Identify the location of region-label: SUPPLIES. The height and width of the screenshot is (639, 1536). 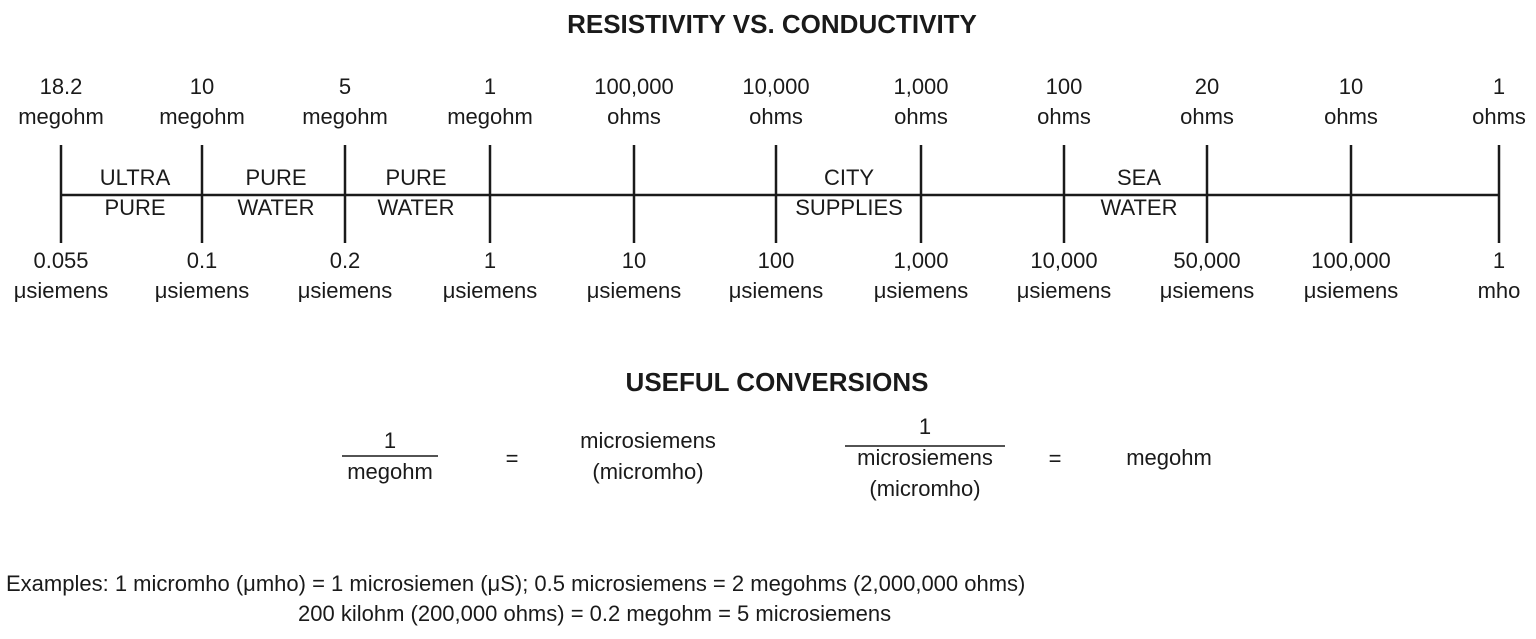
(849, 207).